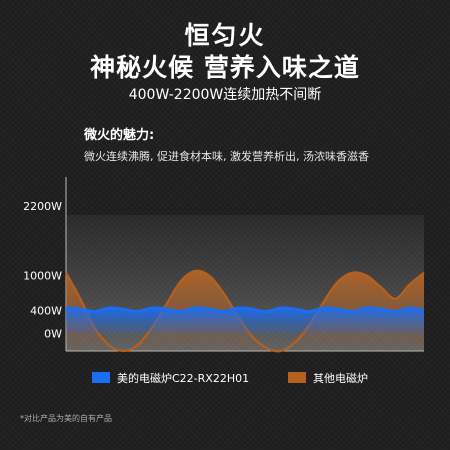  I want to click on charm-heading: 微火的魅力:, so click(119, 135).